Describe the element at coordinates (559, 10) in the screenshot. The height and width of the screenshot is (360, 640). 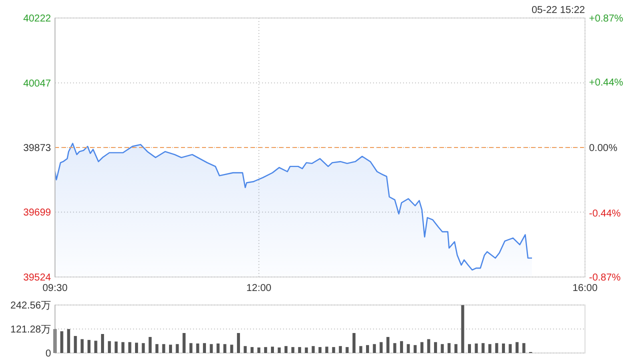
I see `text: 05-22 15:22` at that location.